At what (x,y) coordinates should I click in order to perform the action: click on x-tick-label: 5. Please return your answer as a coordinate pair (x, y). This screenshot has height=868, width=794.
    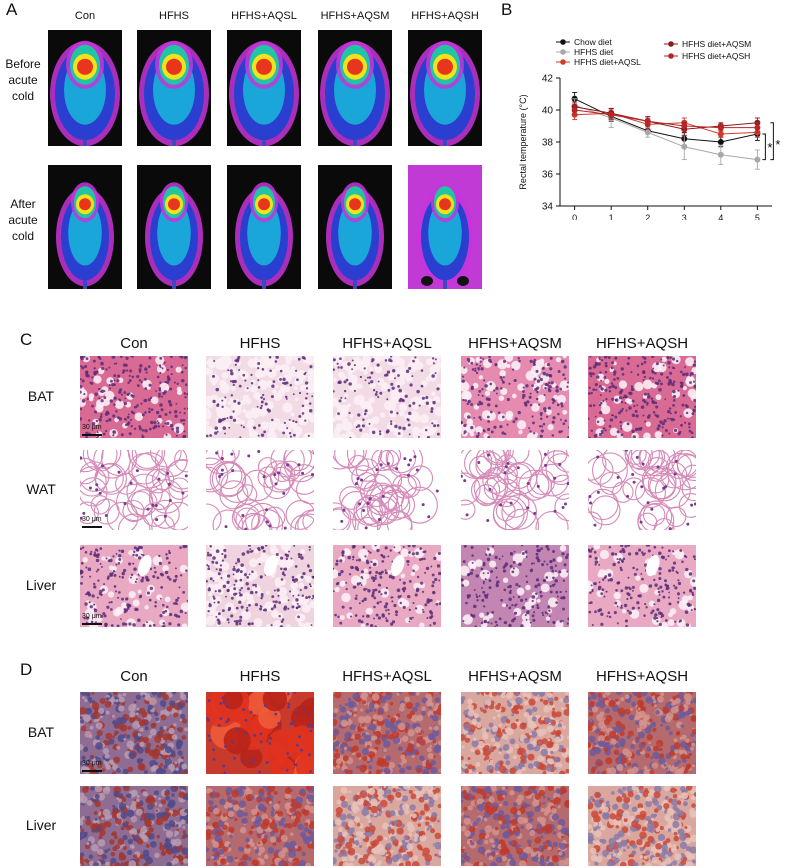
    Looking at the image, I should click on (757, 216).